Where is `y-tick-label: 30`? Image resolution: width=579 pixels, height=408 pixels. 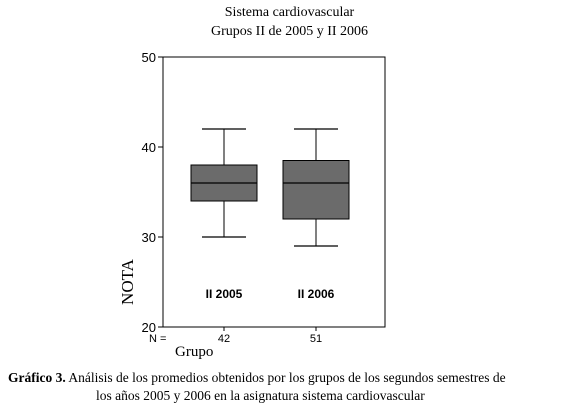
y-tick-label: 30 is located at coordinates (149, 237).